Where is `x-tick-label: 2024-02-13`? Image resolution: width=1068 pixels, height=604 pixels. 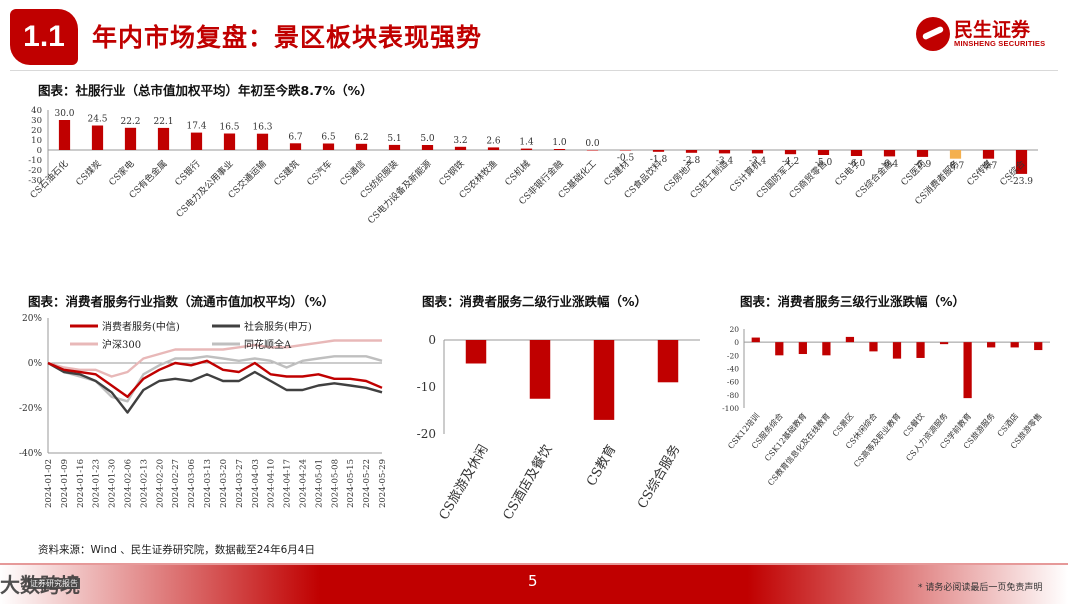
x-tick-label: 2024-02-13 is located at coordinates (144, 483).